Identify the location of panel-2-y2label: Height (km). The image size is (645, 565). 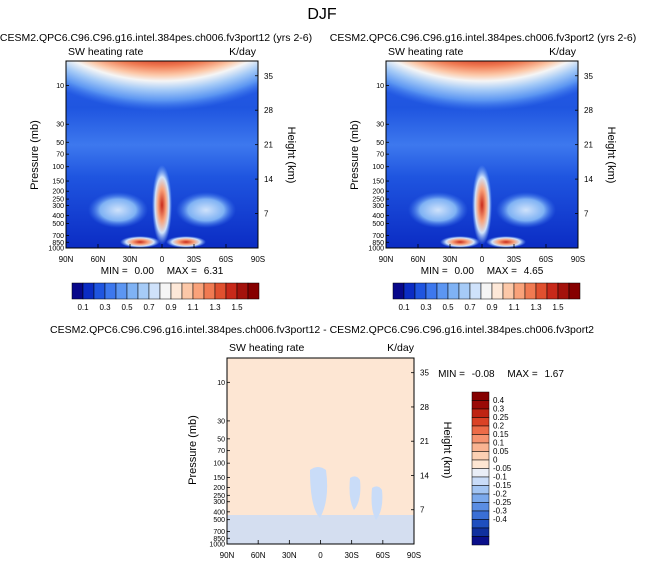
(611, 155).